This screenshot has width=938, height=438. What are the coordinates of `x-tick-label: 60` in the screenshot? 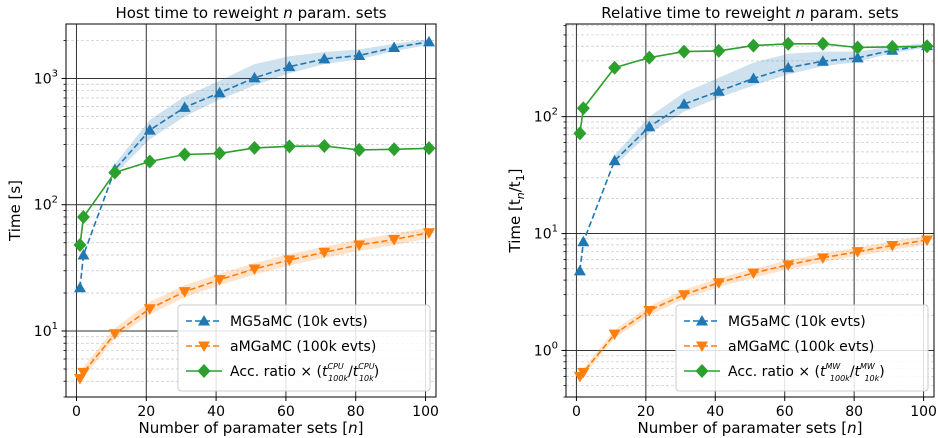 It's located at (785, 412).